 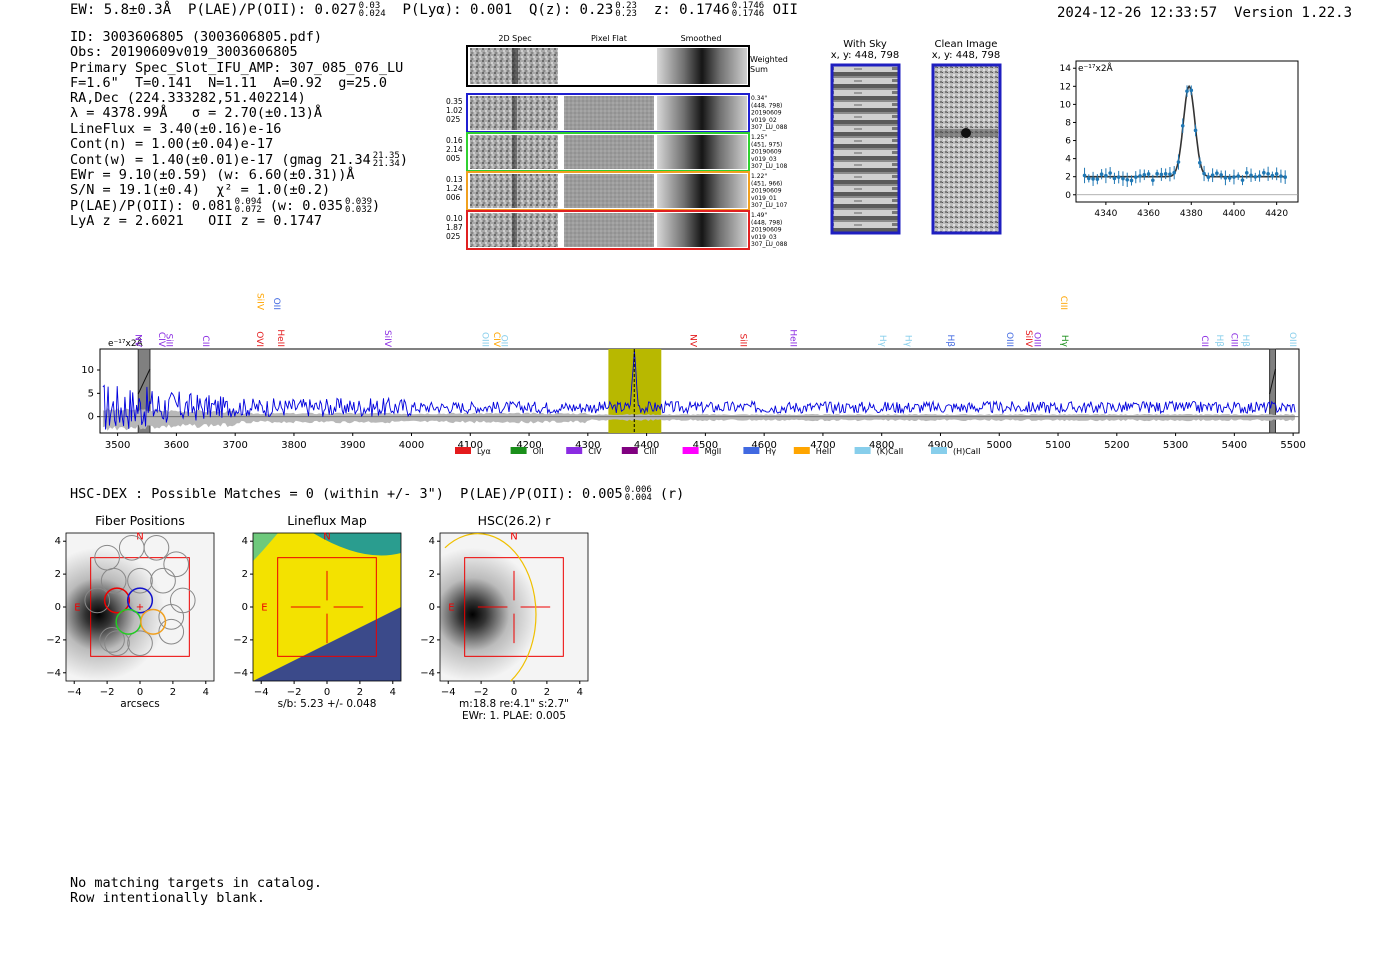 What do you see at coordinates (759, 176) in the screenshot?
I see `cutout-right-label: 1.22"` at bounding box center [759, 176].